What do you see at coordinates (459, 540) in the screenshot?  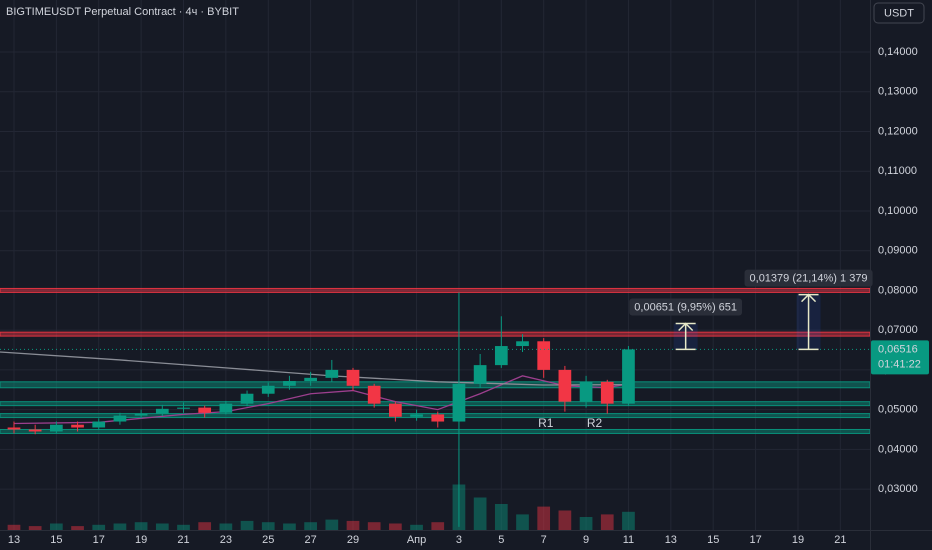 I see `x-tick-label: 3` at bounding box center [459, 540].